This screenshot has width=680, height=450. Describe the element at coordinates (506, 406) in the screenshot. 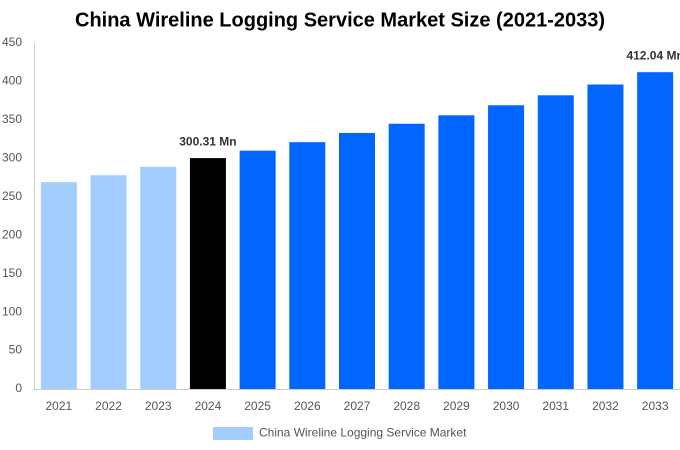

I see `x-tick-label: 2030` at that location.